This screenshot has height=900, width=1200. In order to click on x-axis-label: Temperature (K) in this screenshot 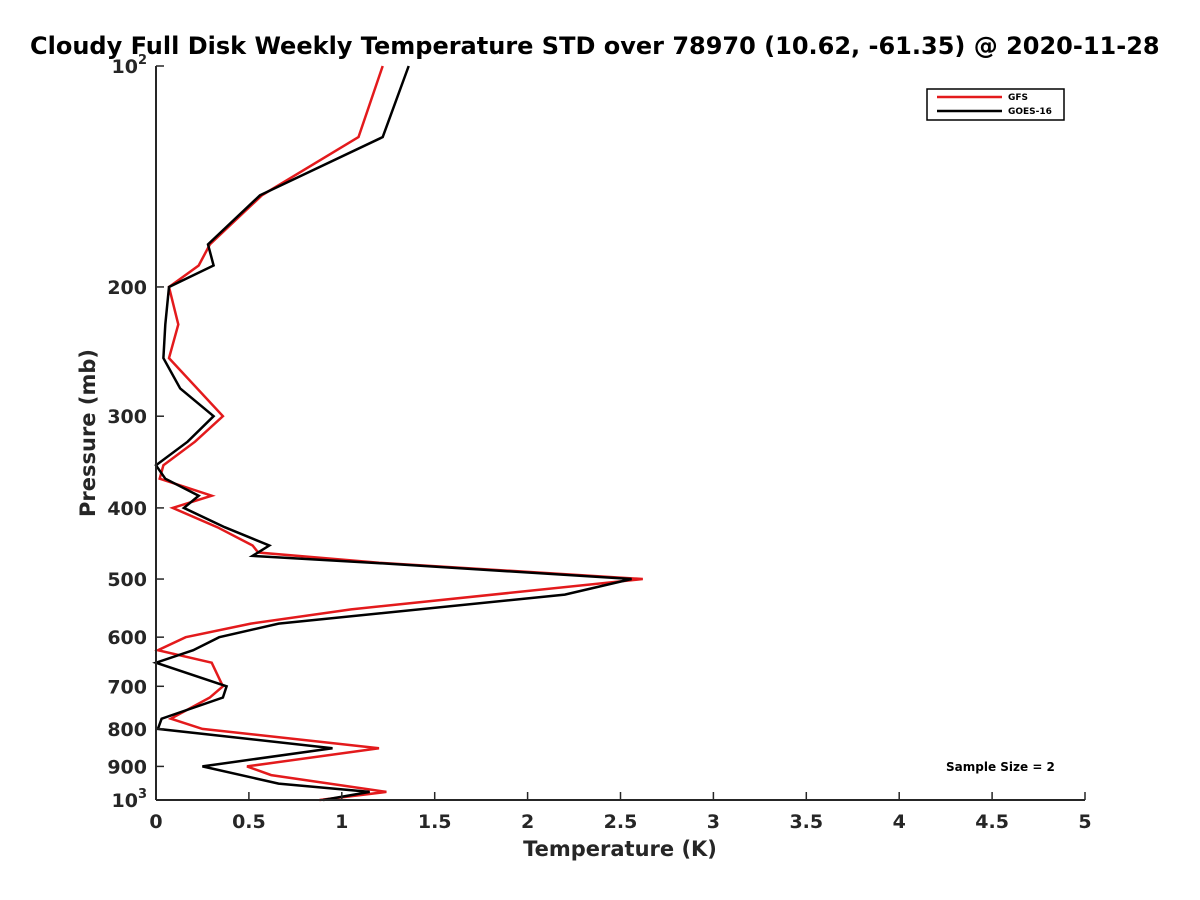, I will do `click(620, 849)`.